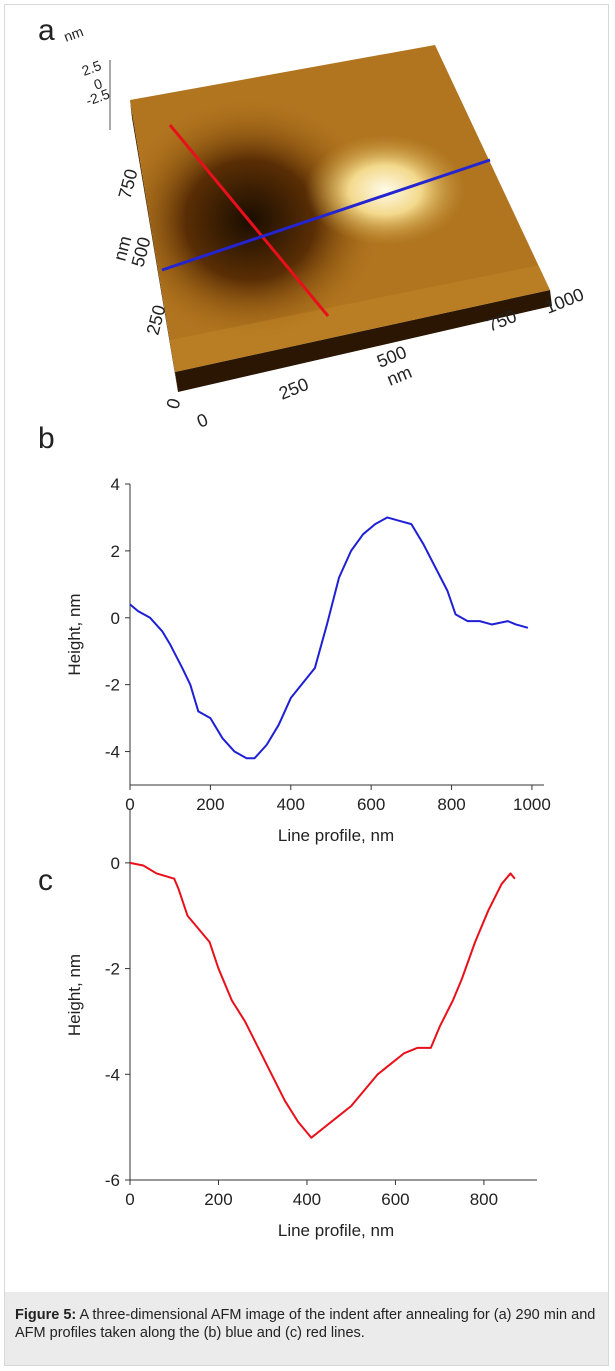 The width and height of the screenshot is (615, 1371). What do you see at coordinates (46, 1315) in the screenshot?
I see `caption-label: Figure 5:` at bounding box center [46, 1315].